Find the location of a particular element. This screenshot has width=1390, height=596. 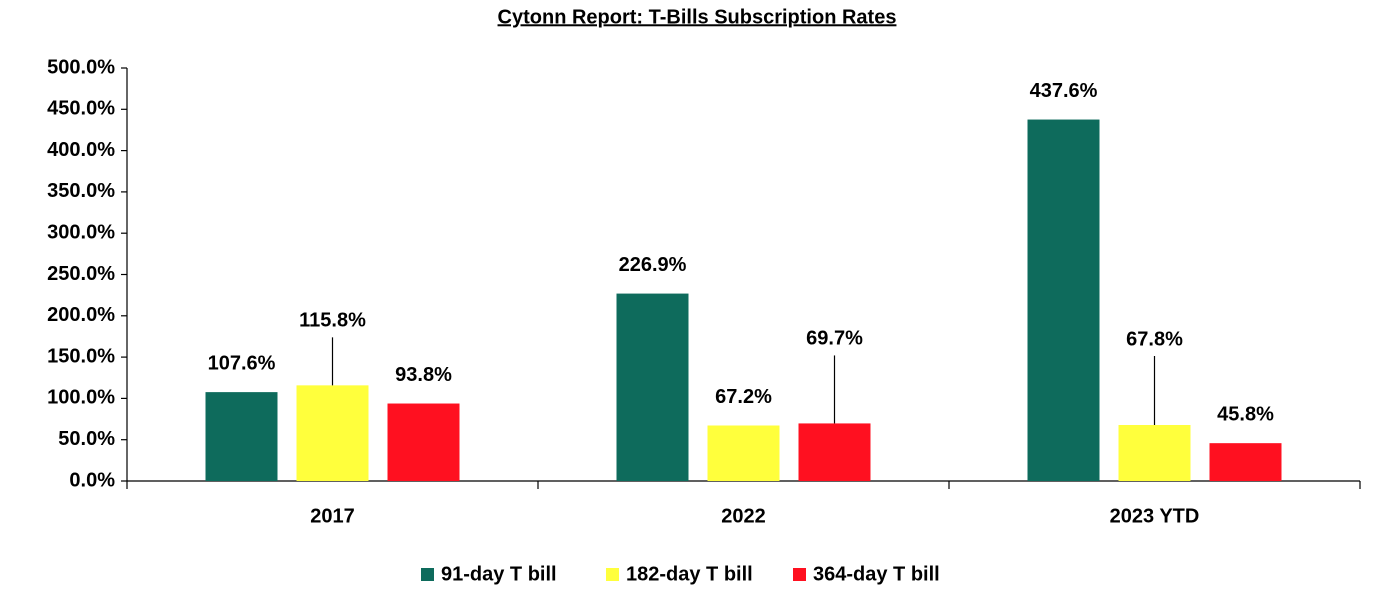

y-tick-label: 250.0% is located at coordinates (81, 274).